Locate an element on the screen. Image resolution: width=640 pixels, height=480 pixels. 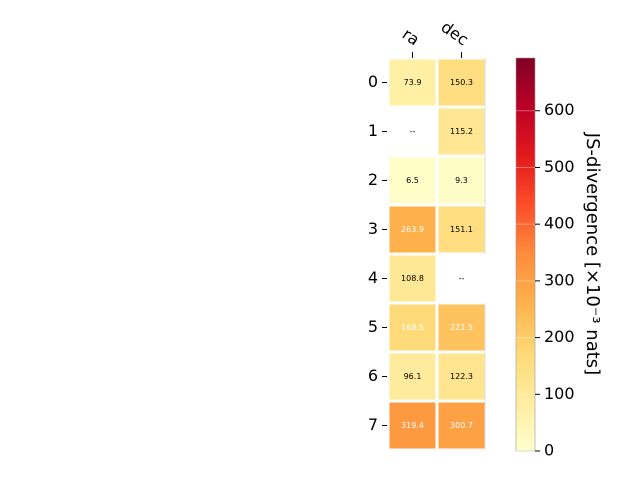
y-tick-label: 5 is located at coordinates (373, 326).